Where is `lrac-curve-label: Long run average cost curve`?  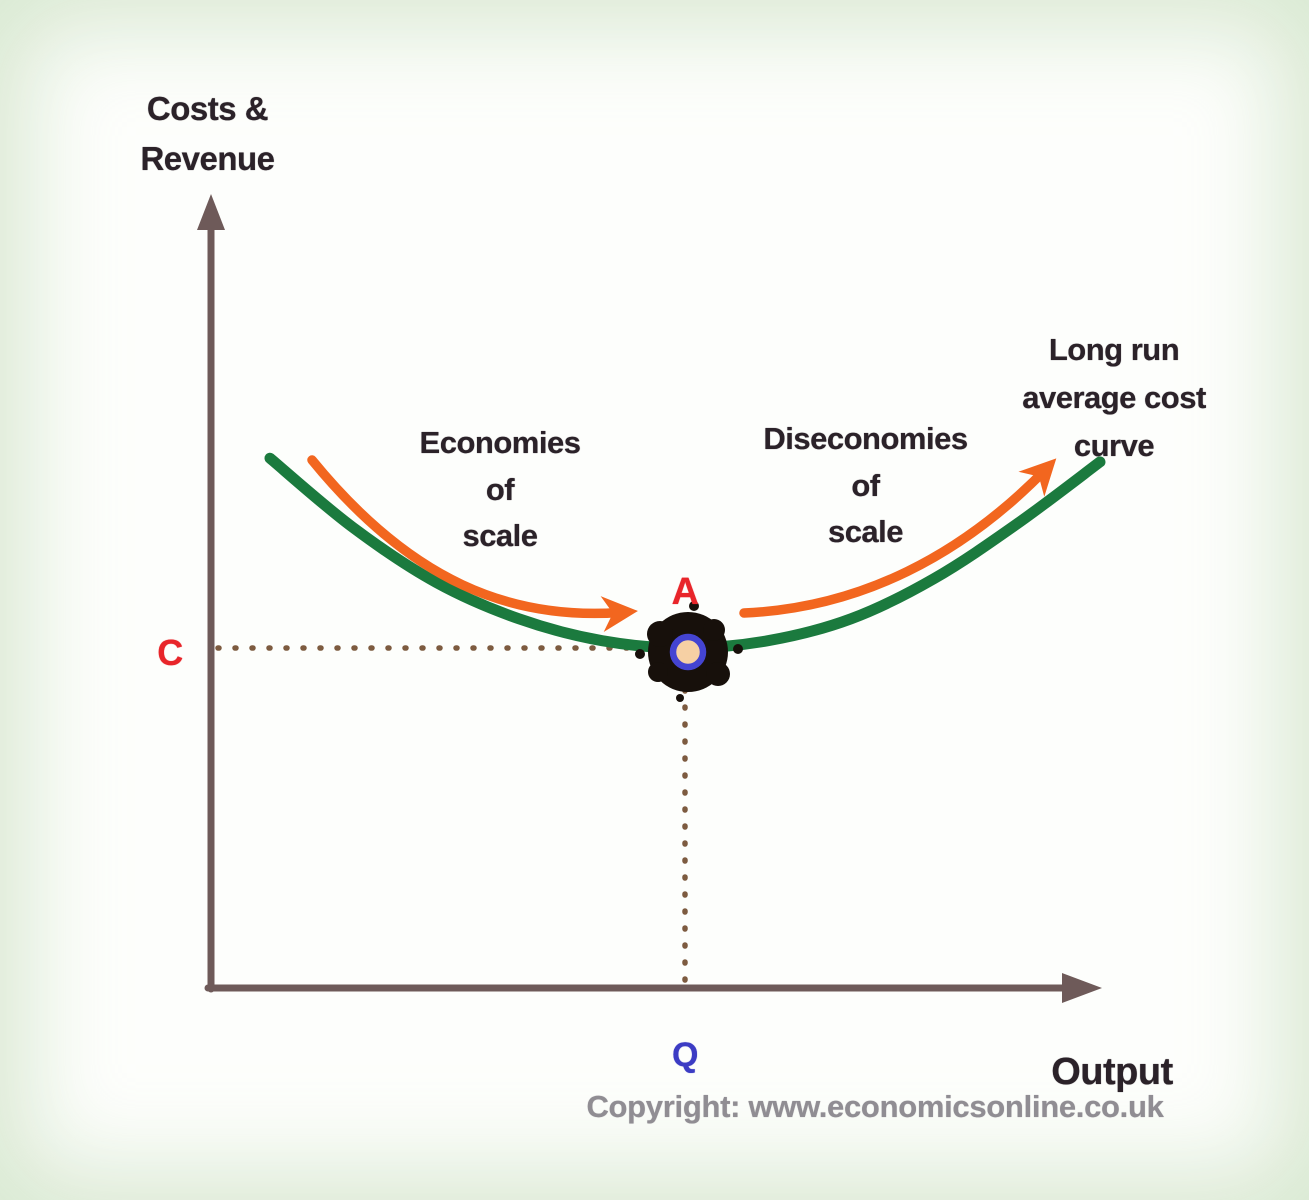
lrac-curve-label: Long run average cost curve is located at coordinates (1114, 398).